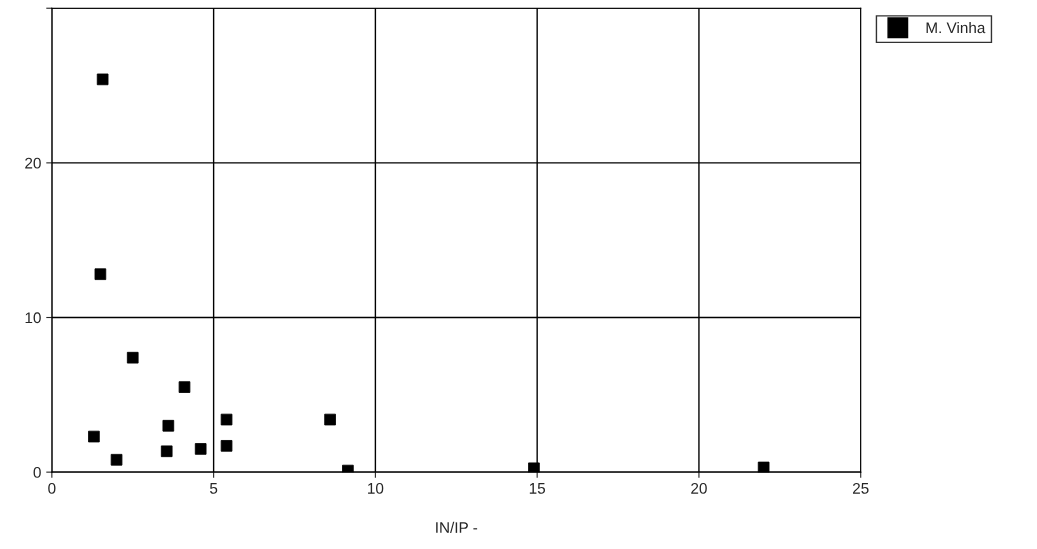 The height and width of the screenshot is (549, 1037). Describe the element at coordinates (860, 488) in the screenshot. I see `x-tick-label: 25` at that location.